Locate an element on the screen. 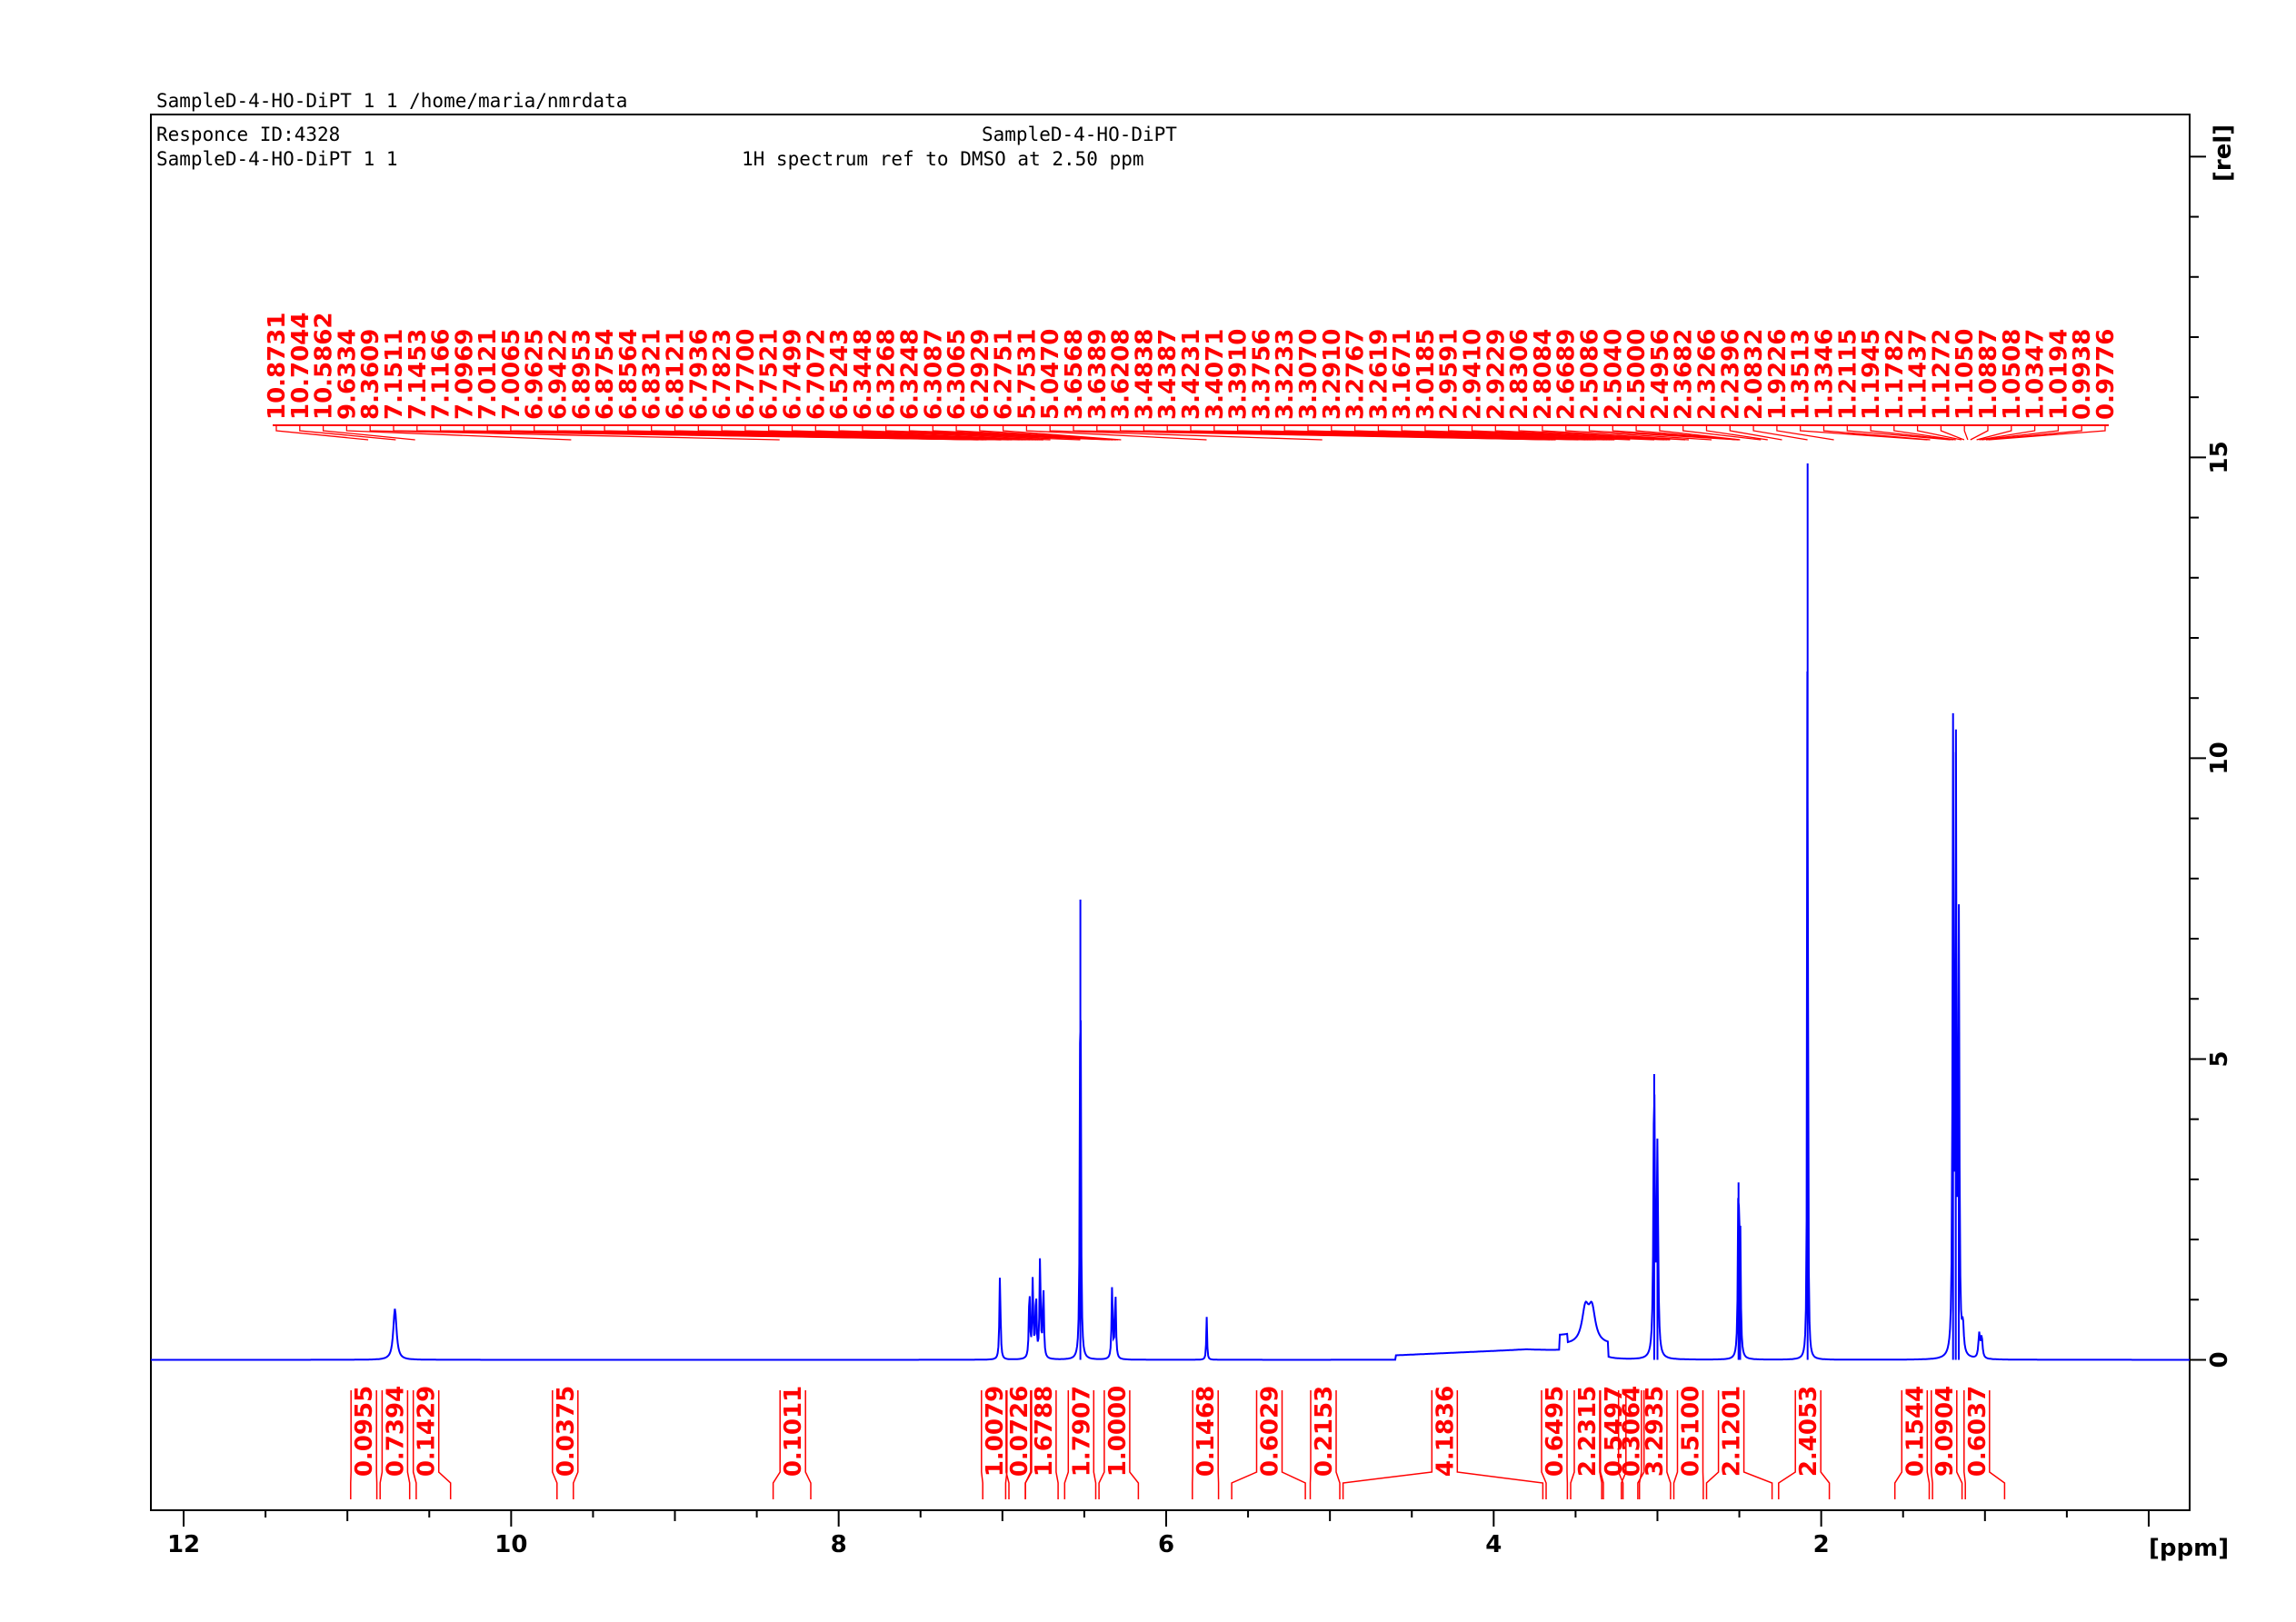  peak-label: 6.8321 is located at coordinates (652, 374).